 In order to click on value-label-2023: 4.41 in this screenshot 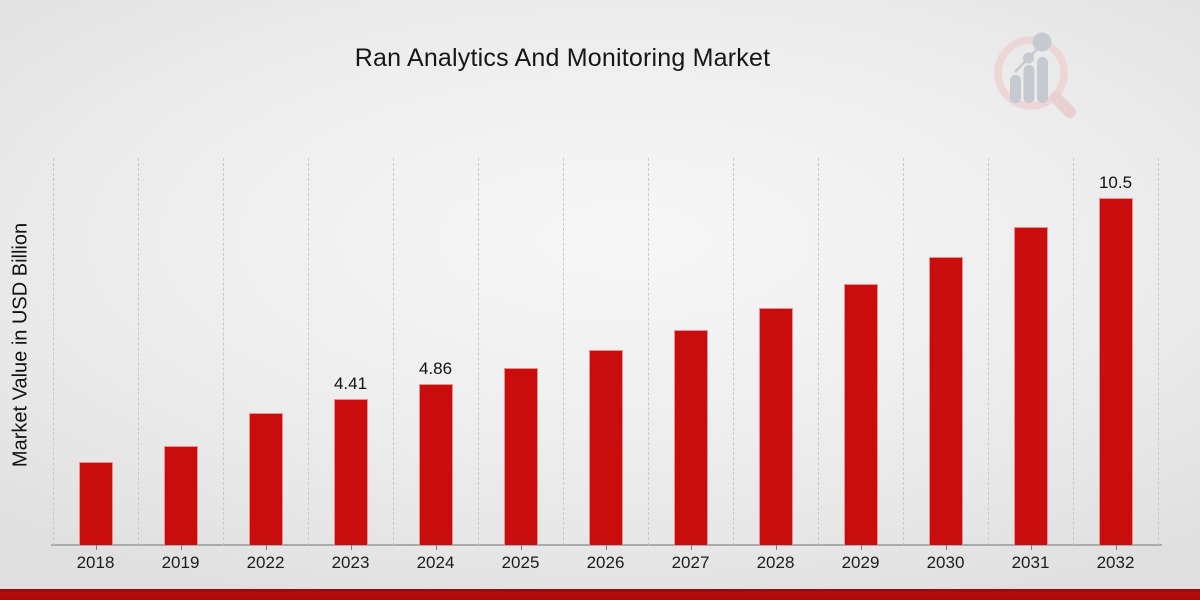, I will do `click(350, 383)`.